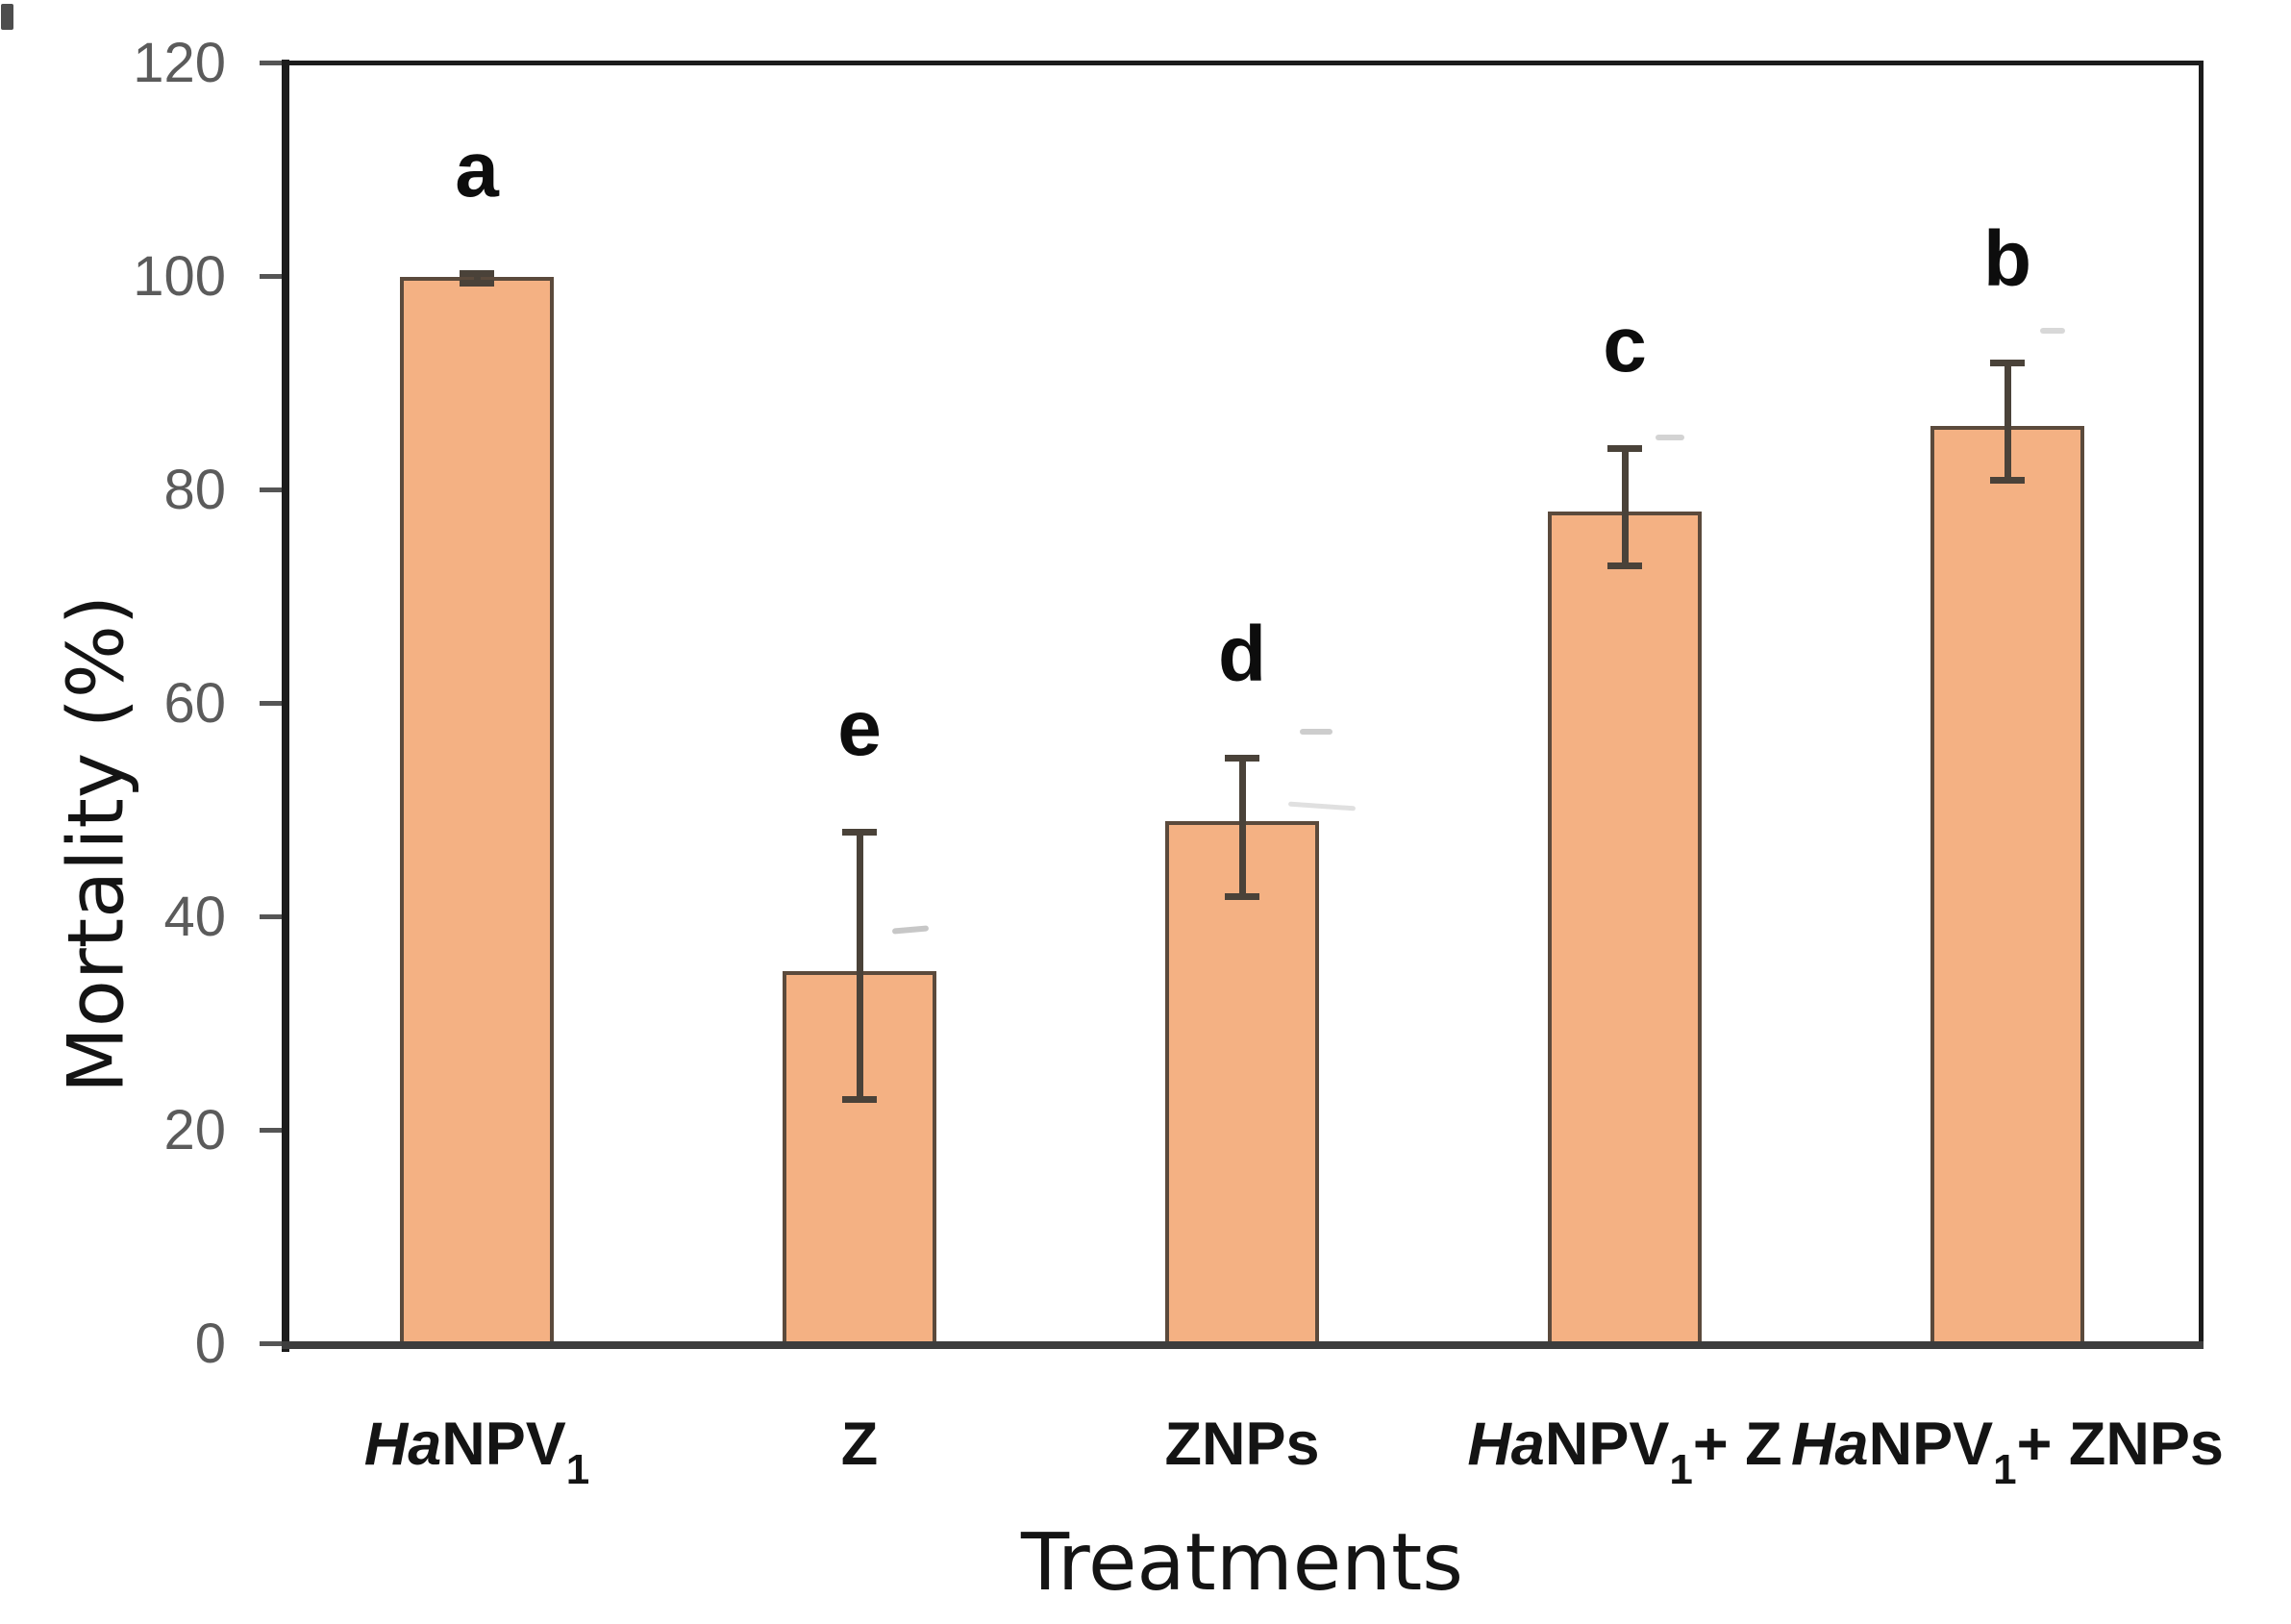 The height and width of the screenshot is (1624, 2291). I want to click on sig-letter: d, so click(1242, 654).